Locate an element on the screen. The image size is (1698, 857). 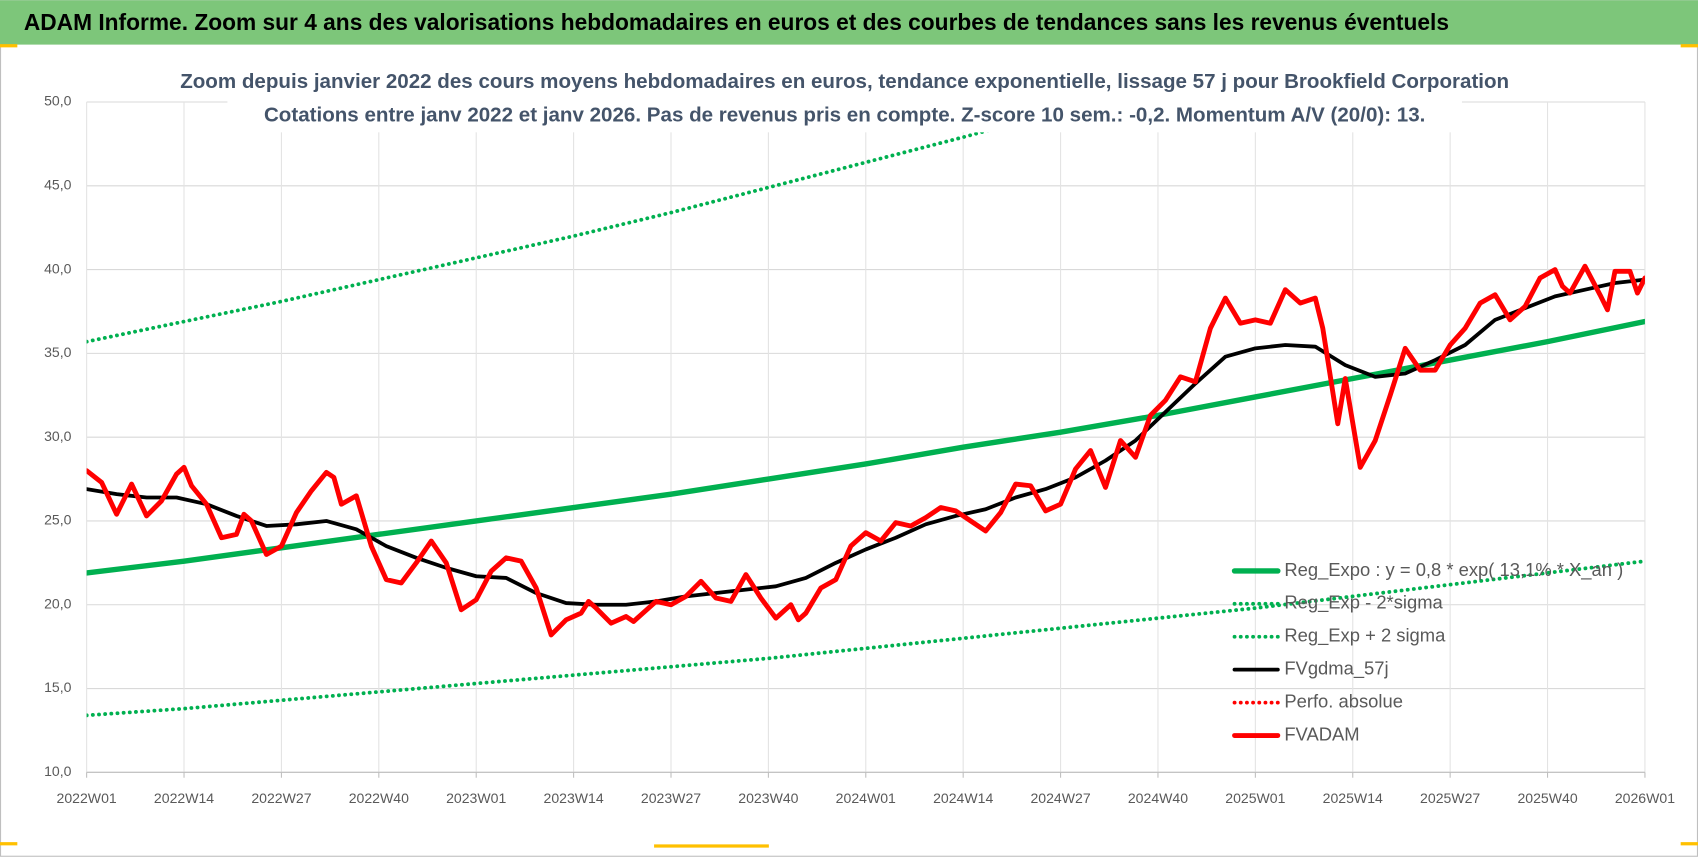
legend-label: FVADAM is located at coordinates (1321, 733).